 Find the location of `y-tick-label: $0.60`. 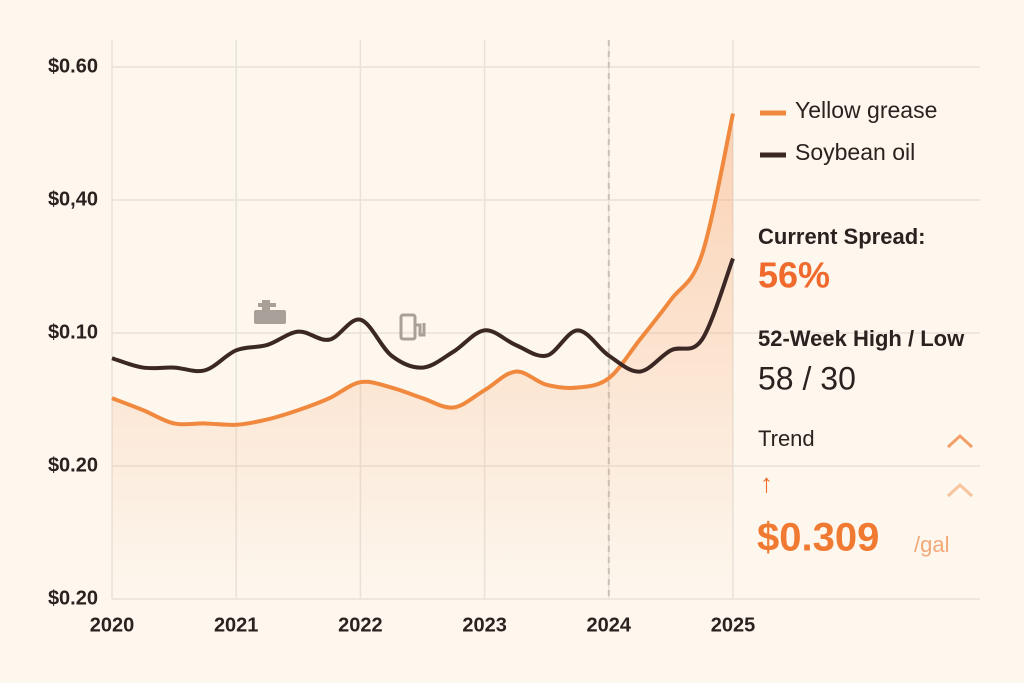

y-tick-label: $0.60 is located at coordinates (73, 66).